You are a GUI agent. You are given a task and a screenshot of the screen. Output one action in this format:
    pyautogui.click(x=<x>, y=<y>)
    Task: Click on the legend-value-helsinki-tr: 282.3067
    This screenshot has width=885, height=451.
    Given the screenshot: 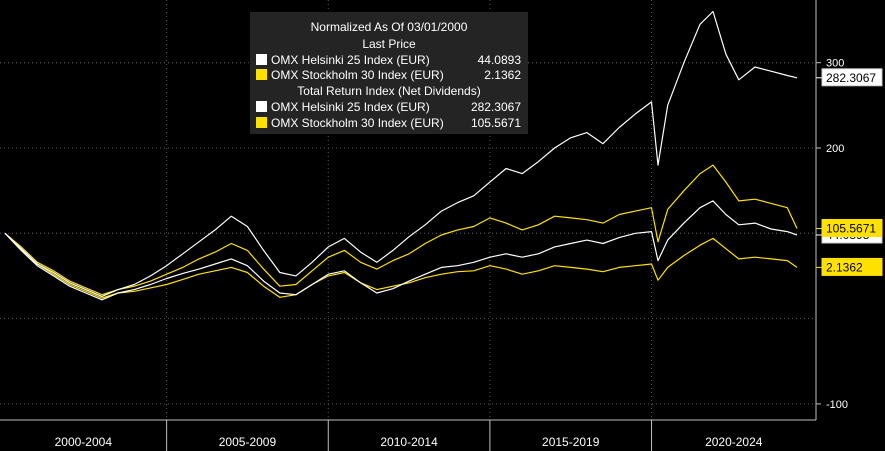 What is the action you would take?
    pyautogui.click(x=496, y=107)
    